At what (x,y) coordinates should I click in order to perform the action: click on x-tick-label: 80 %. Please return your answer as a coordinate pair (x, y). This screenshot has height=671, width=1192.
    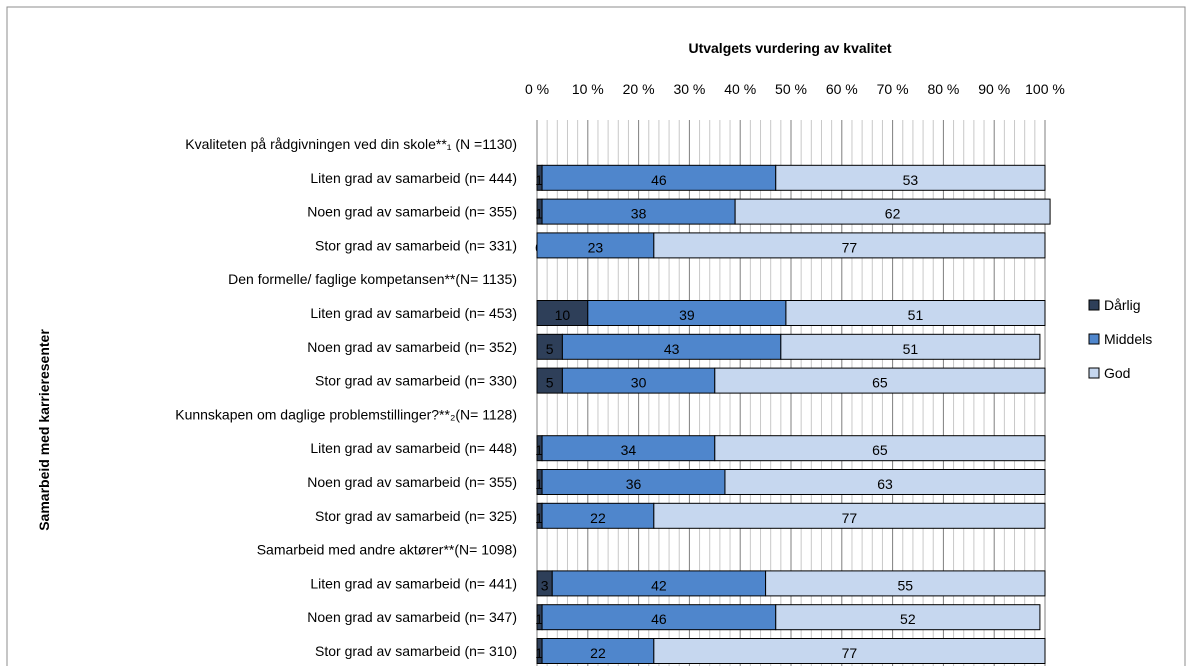
    Looking at the image, I should click on (943, 89).